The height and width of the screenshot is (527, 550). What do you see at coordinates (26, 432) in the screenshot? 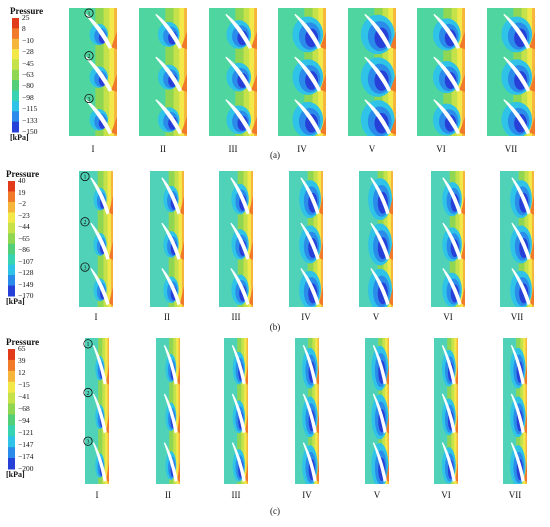
I see `color-scale-tick: −121` at bounding box center [26, 432].